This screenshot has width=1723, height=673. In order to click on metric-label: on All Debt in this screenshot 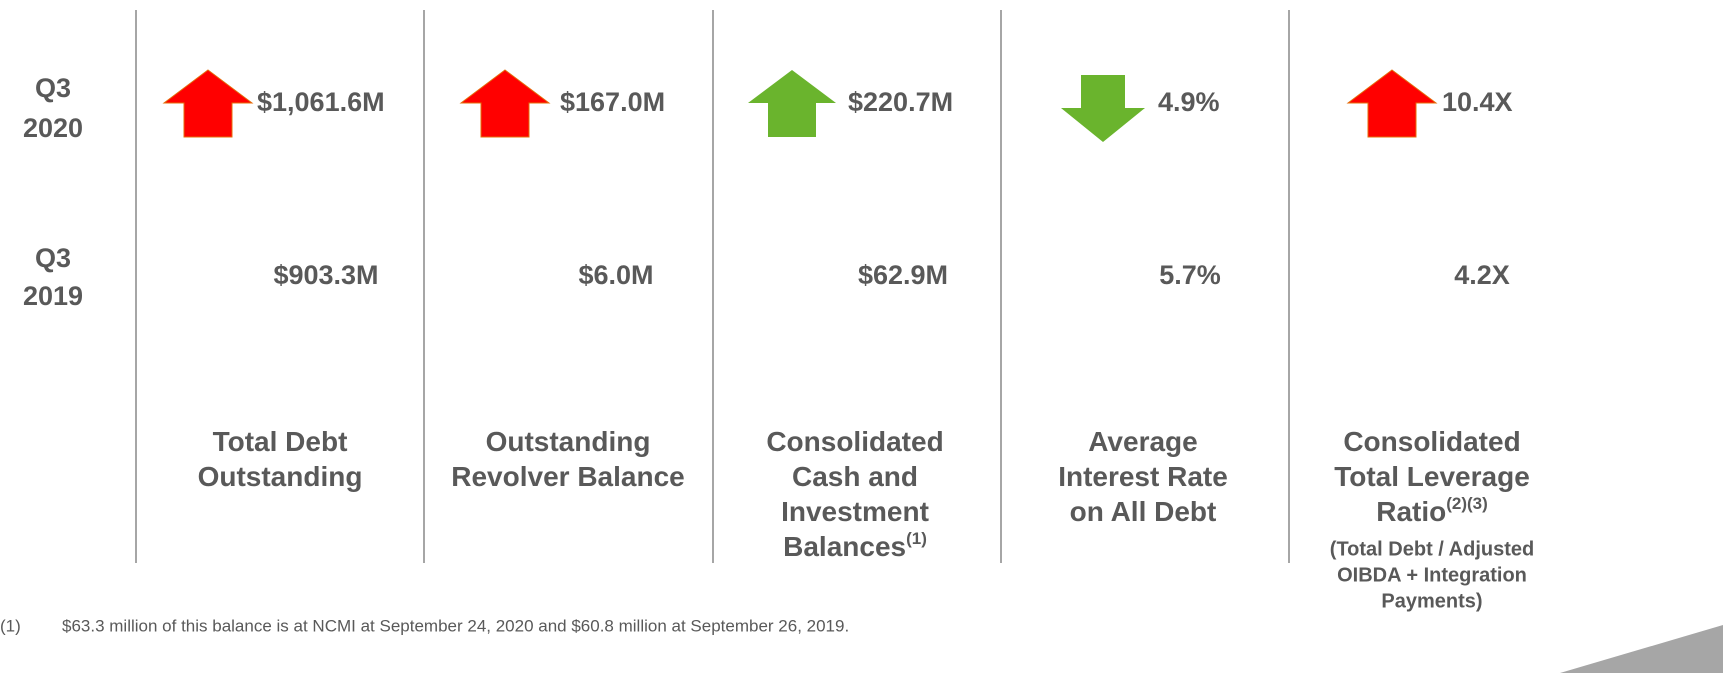, I will do `click(1143, 511)`.